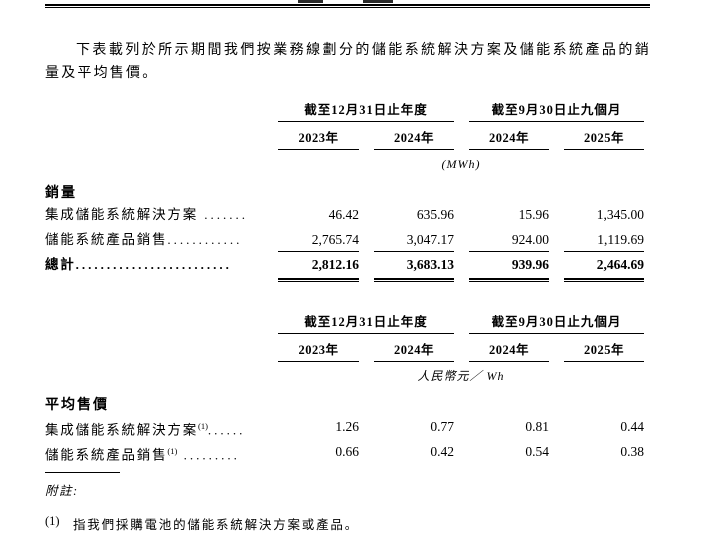  I want to click on unit-row: 人民幣元／ Wh, so click(344, 375).